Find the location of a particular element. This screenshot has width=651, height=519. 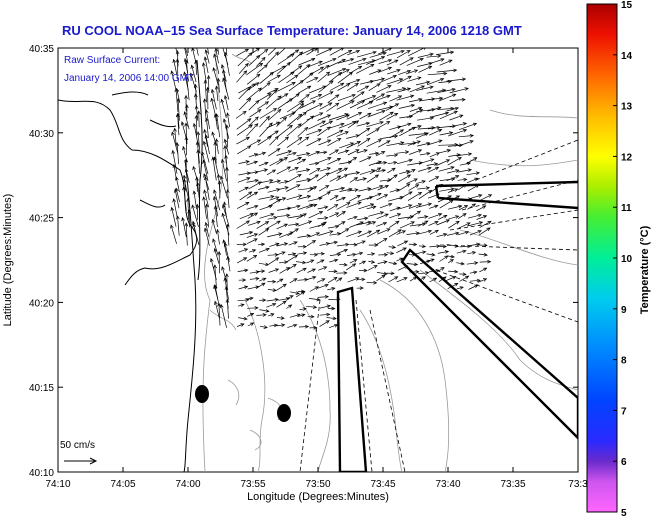

x-axis-label: Longitude (Degrees:Minutes) is located at coordinates (318, 497).